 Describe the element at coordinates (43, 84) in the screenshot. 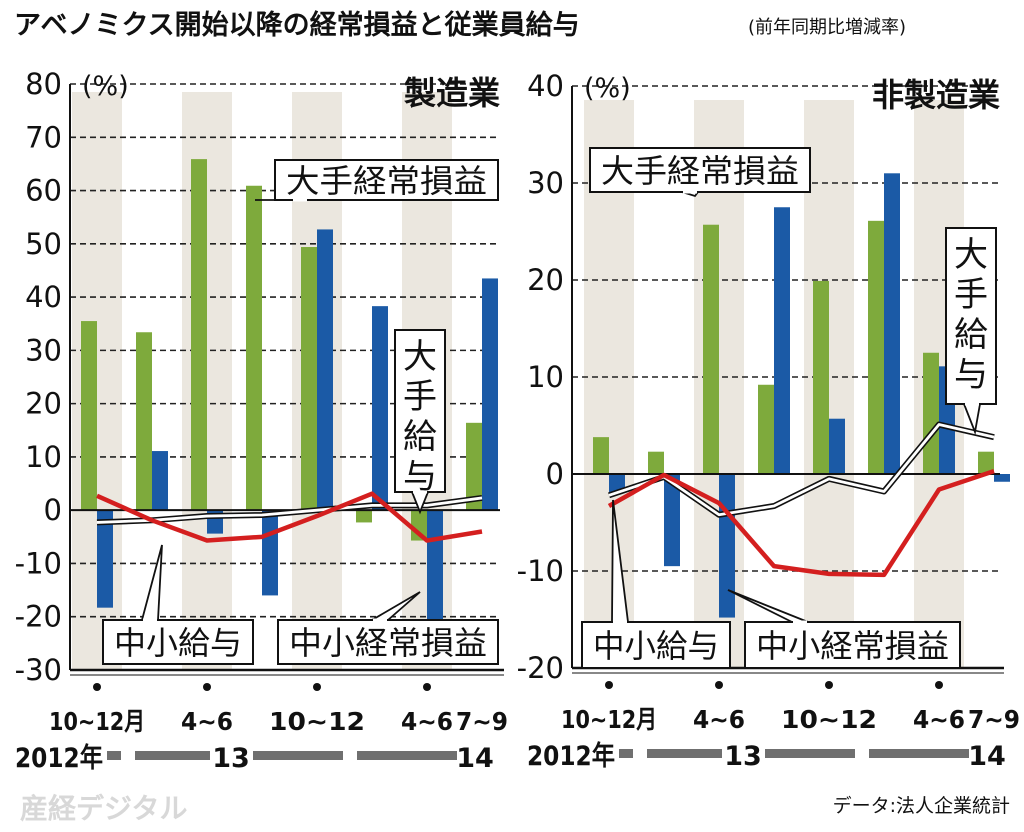

I see `y-tick-label: 80` at that location.